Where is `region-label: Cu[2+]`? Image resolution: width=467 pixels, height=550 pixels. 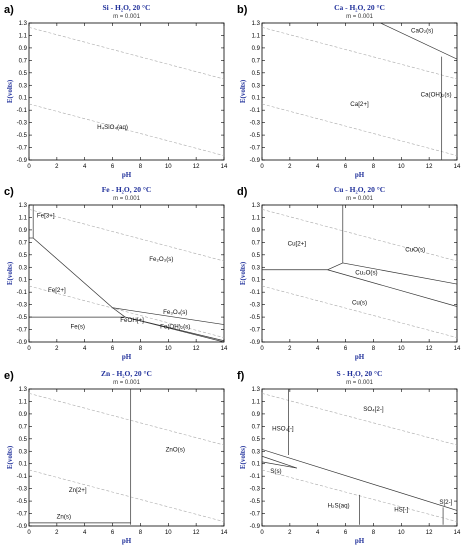
region-label: Cu[2+] is located at coordinates (297, 243).